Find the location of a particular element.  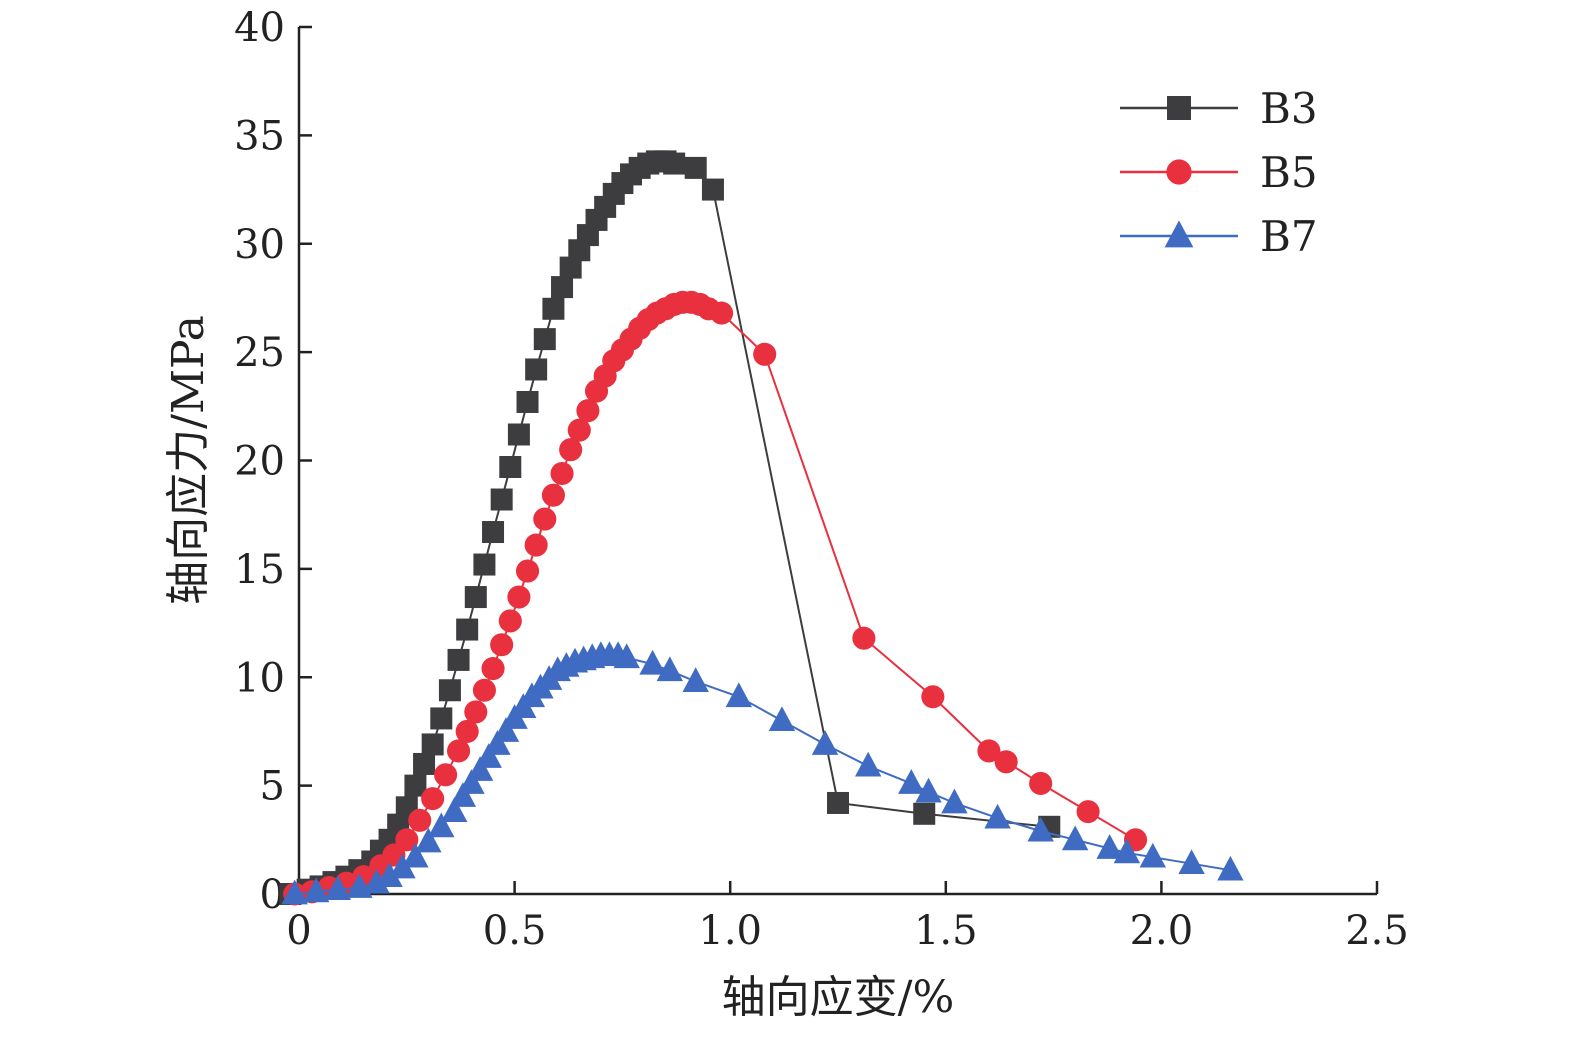

legend-marker-b7 is located at coordinates (1179, 234).